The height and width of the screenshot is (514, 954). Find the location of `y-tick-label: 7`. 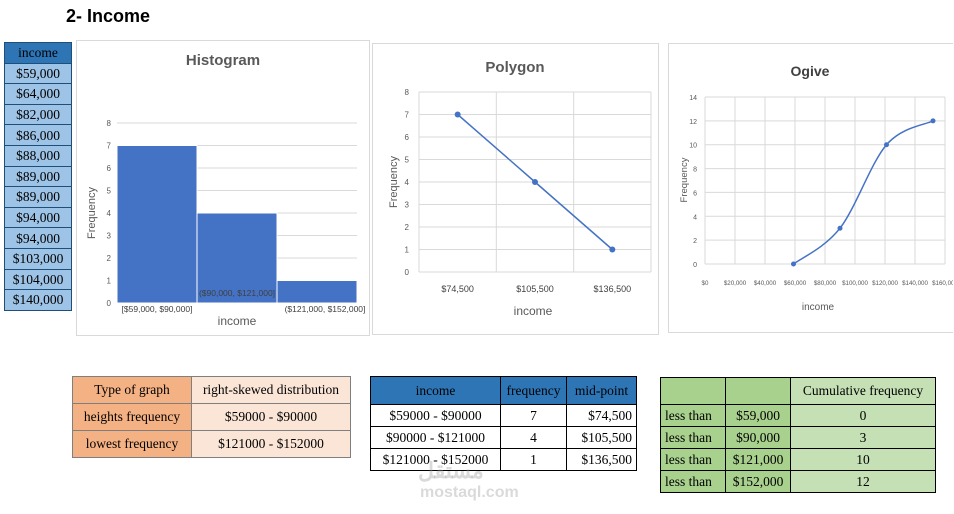

y-tick-label: 7 is located at coordinates (407, 115).